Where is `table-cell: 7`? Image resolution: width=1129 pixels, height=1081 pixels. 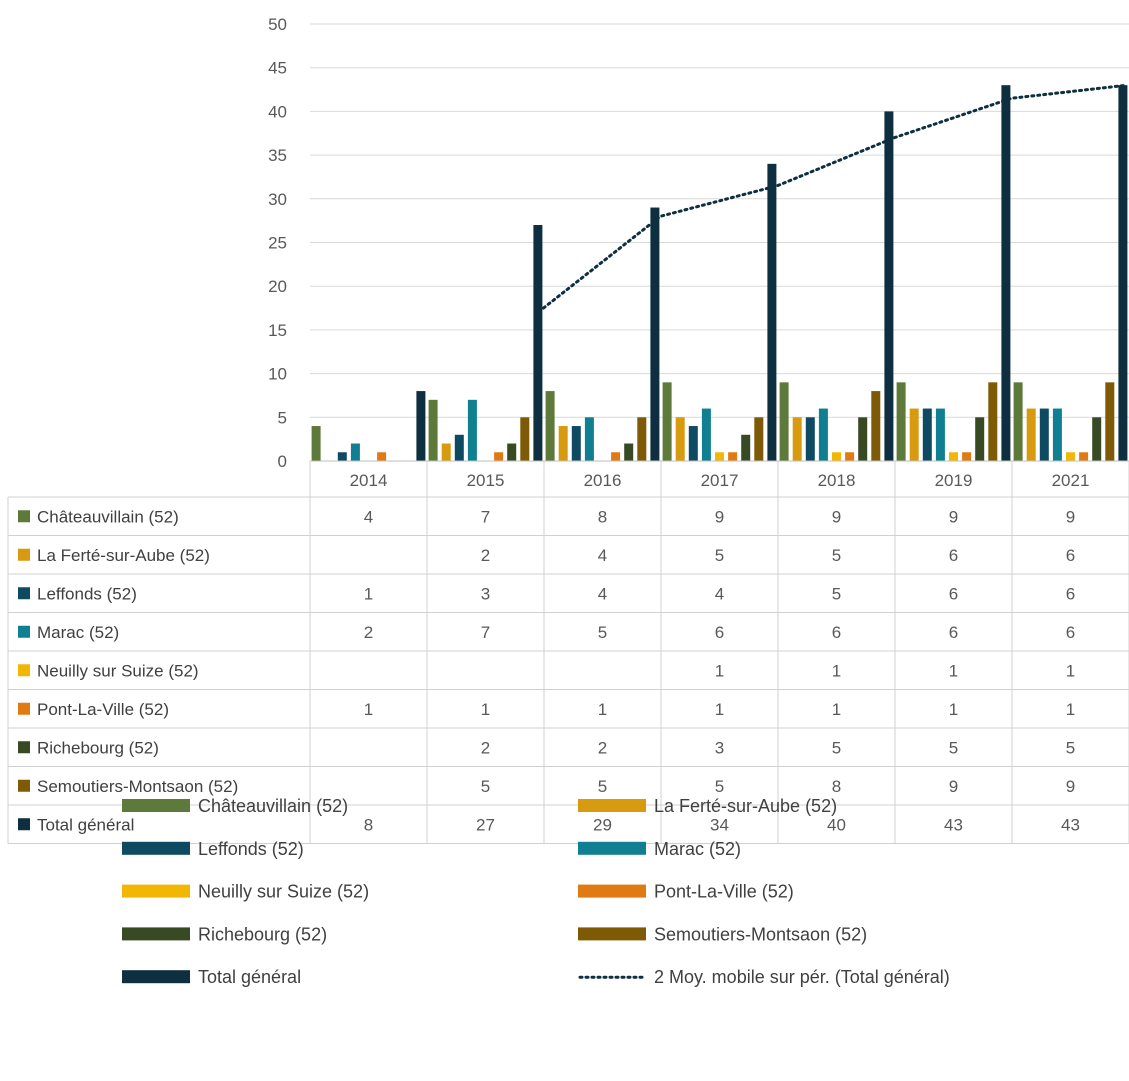
table-cell: 7 is located at coordinates (485, 632).